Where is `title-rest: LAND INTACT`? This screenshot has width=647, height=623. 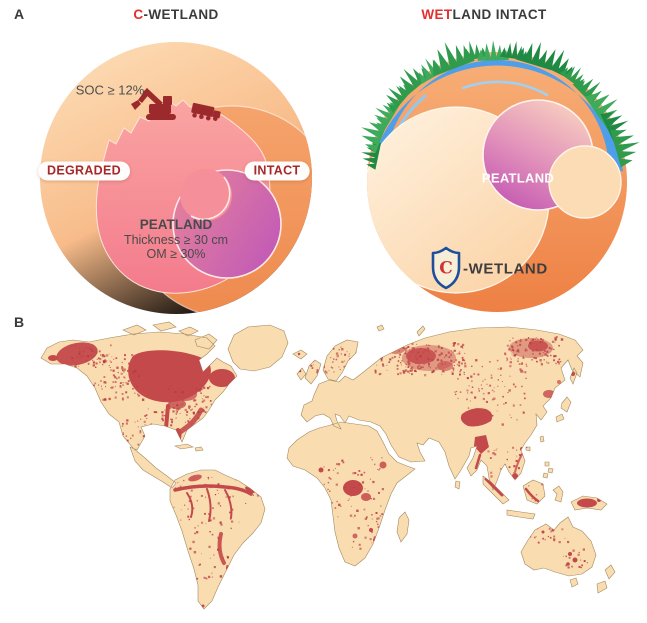 title-rest: LAND INTACT is located at coordinates (499, 14).